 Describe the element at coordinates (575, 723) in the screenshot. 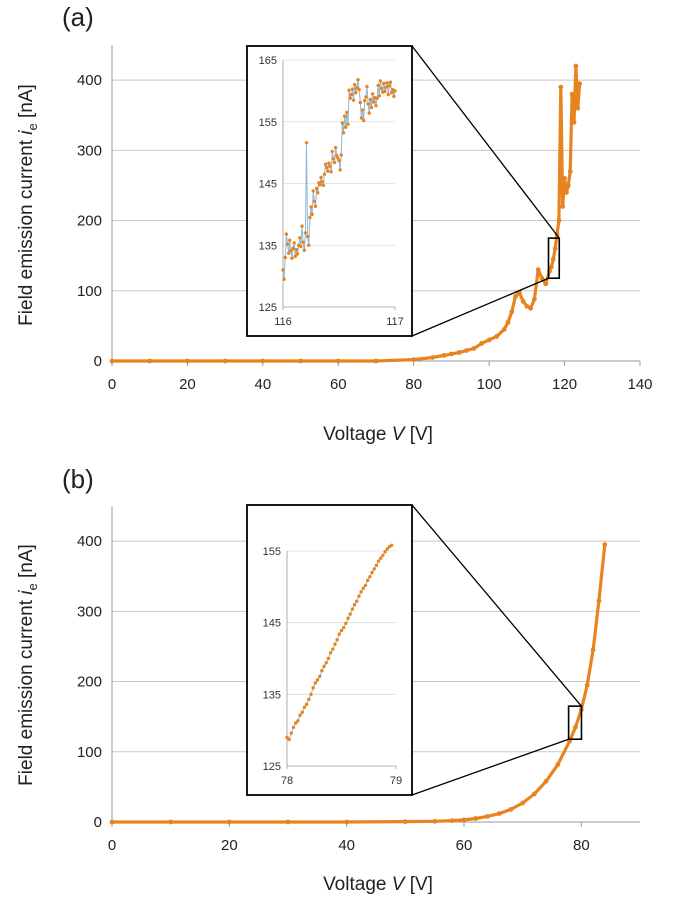

I see `zoom-box` at that location.